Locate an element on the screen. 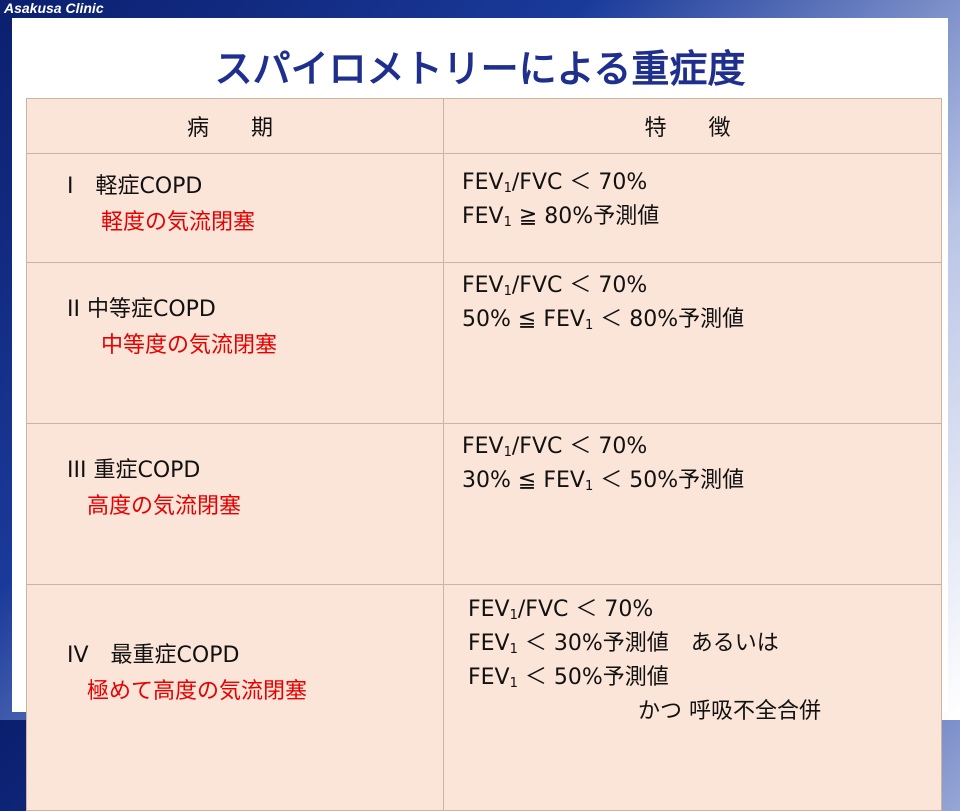 The height and width of the screenshot is (811, 960). stage-cell: IV 最重症COPD 極めて高度の気流閉塞 is located at coordinates (235, 697).